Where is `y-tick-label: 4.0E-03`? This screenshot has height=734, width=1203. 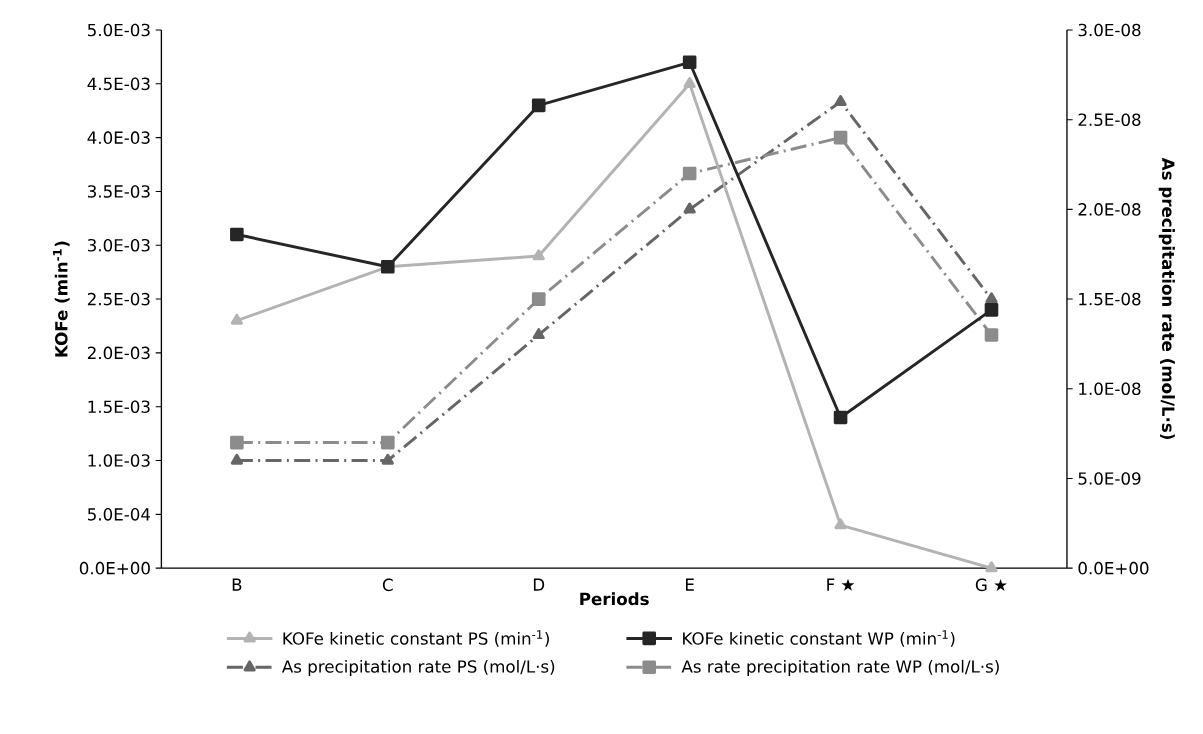
y-tick-label: 4.0E-03 is located at coordinates (118, 138).